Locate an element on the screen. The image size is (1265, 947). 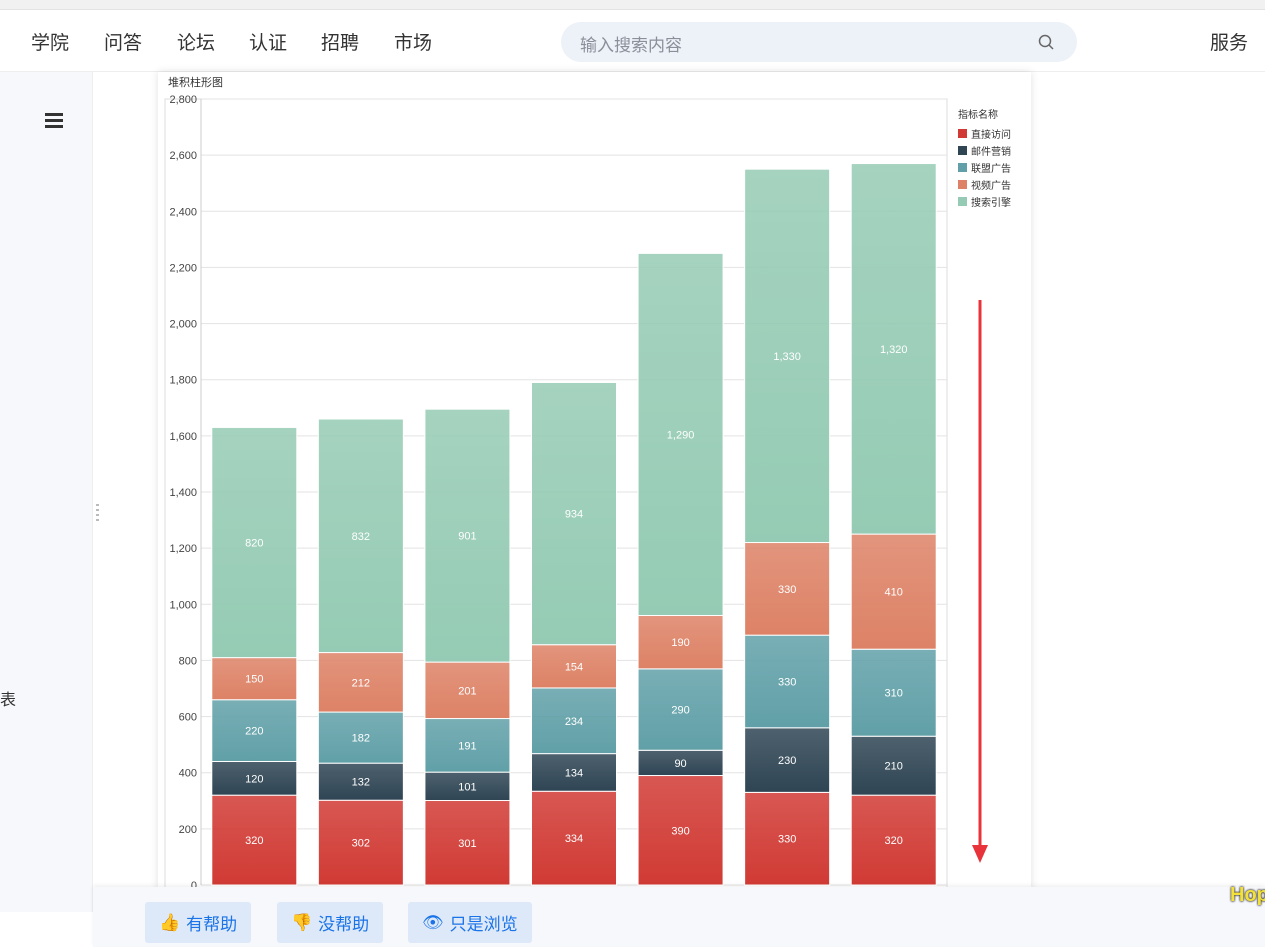
legend-item: 邮件营销 is located at coordinates (984, 150).